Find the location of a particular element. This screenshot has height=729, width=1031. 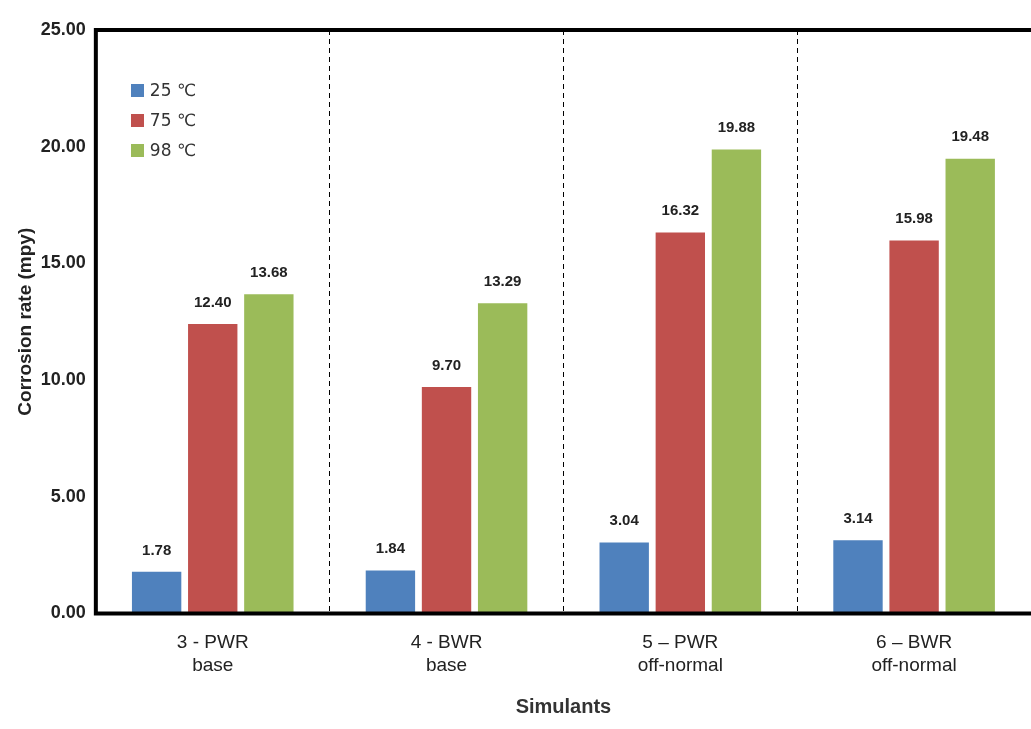

y-tick-label: 20.00 is located at coordinates (63, 145).